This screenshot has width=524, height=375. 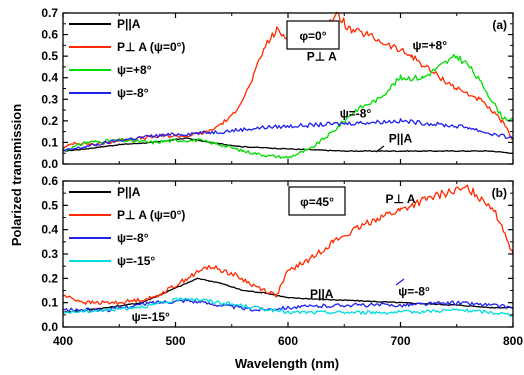 I want to click on x-tick-label: 700, so click(x=400, y=341).